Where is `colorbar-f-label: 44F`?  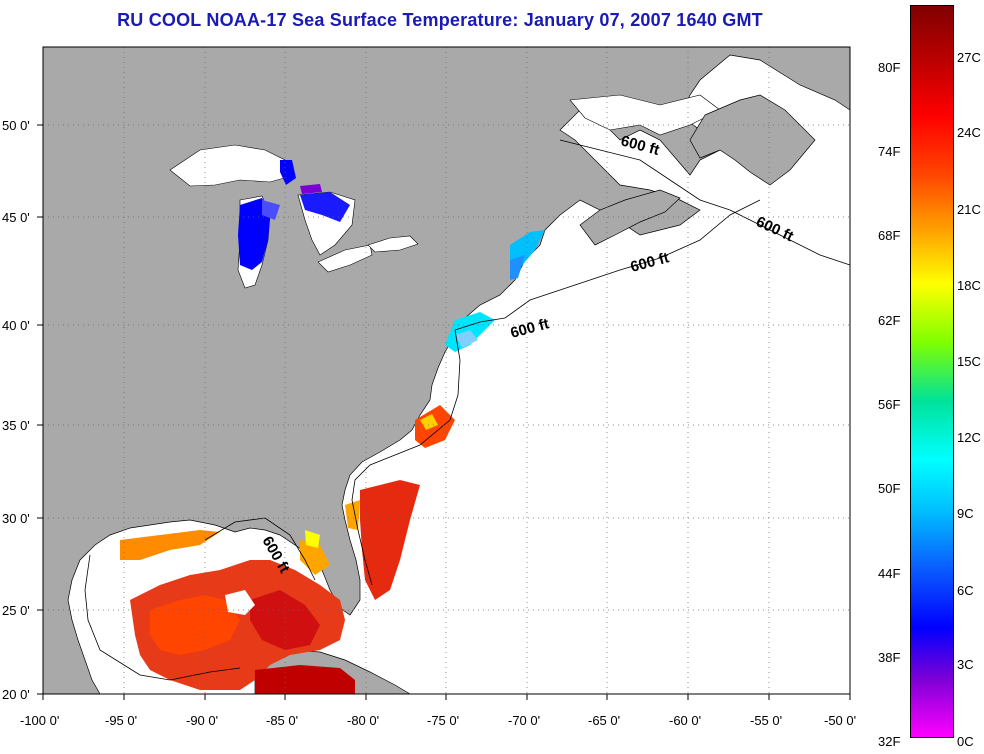 colorbar-f-label: 44F is located at coordinates (889, 573).